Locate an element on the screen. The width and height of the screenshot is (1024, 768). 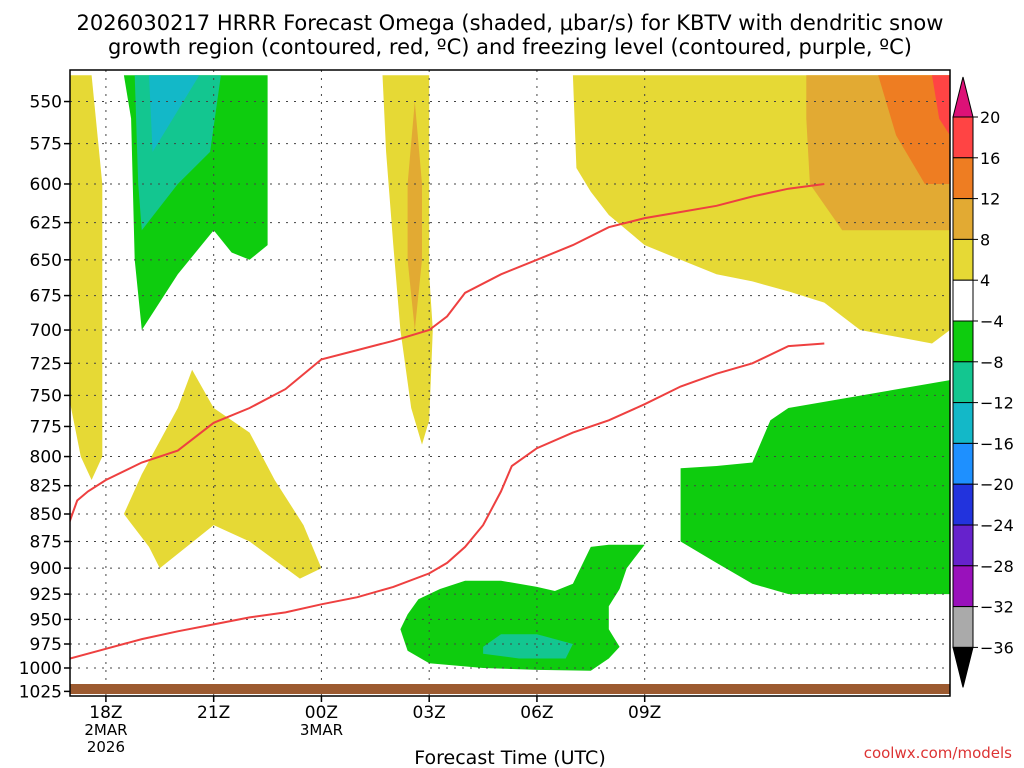
y-tick-label: 800 is located at coordinates (46, 458).